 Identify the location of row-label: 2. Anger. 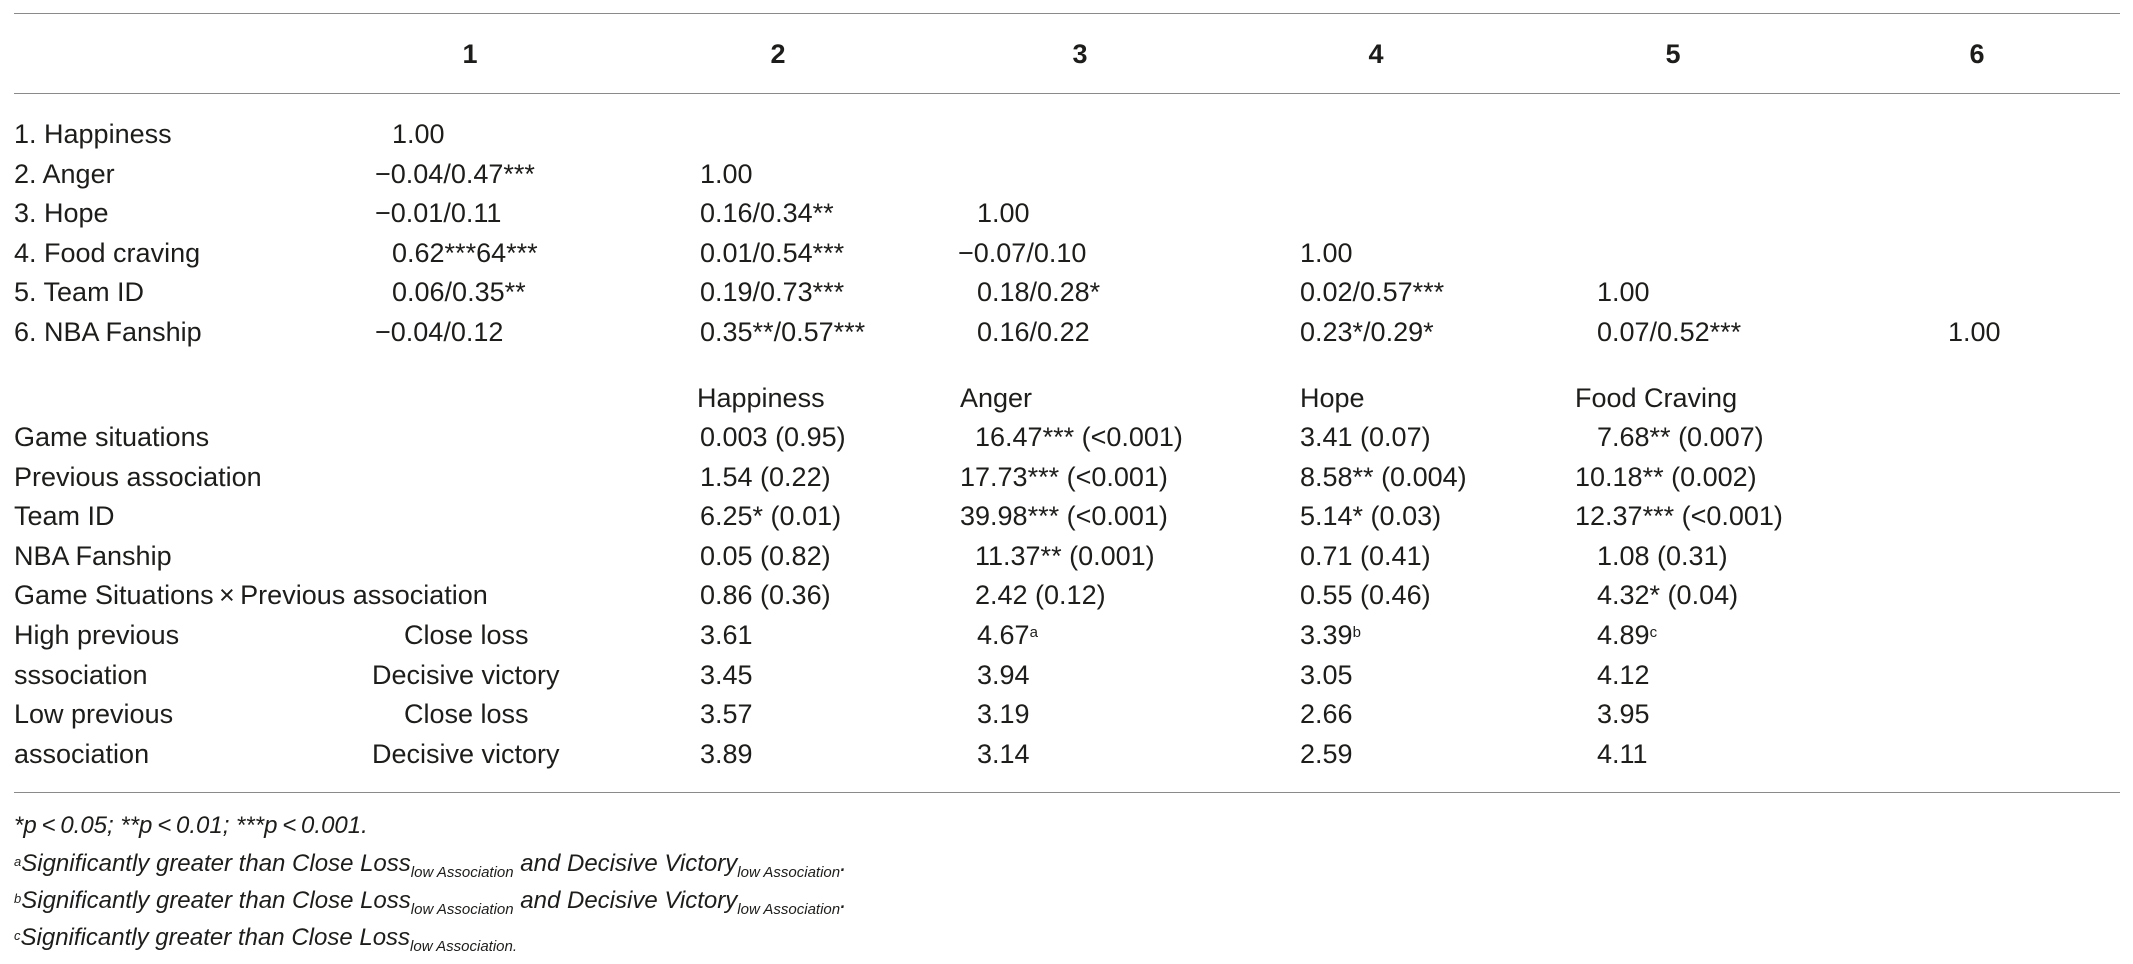
(64, 173).